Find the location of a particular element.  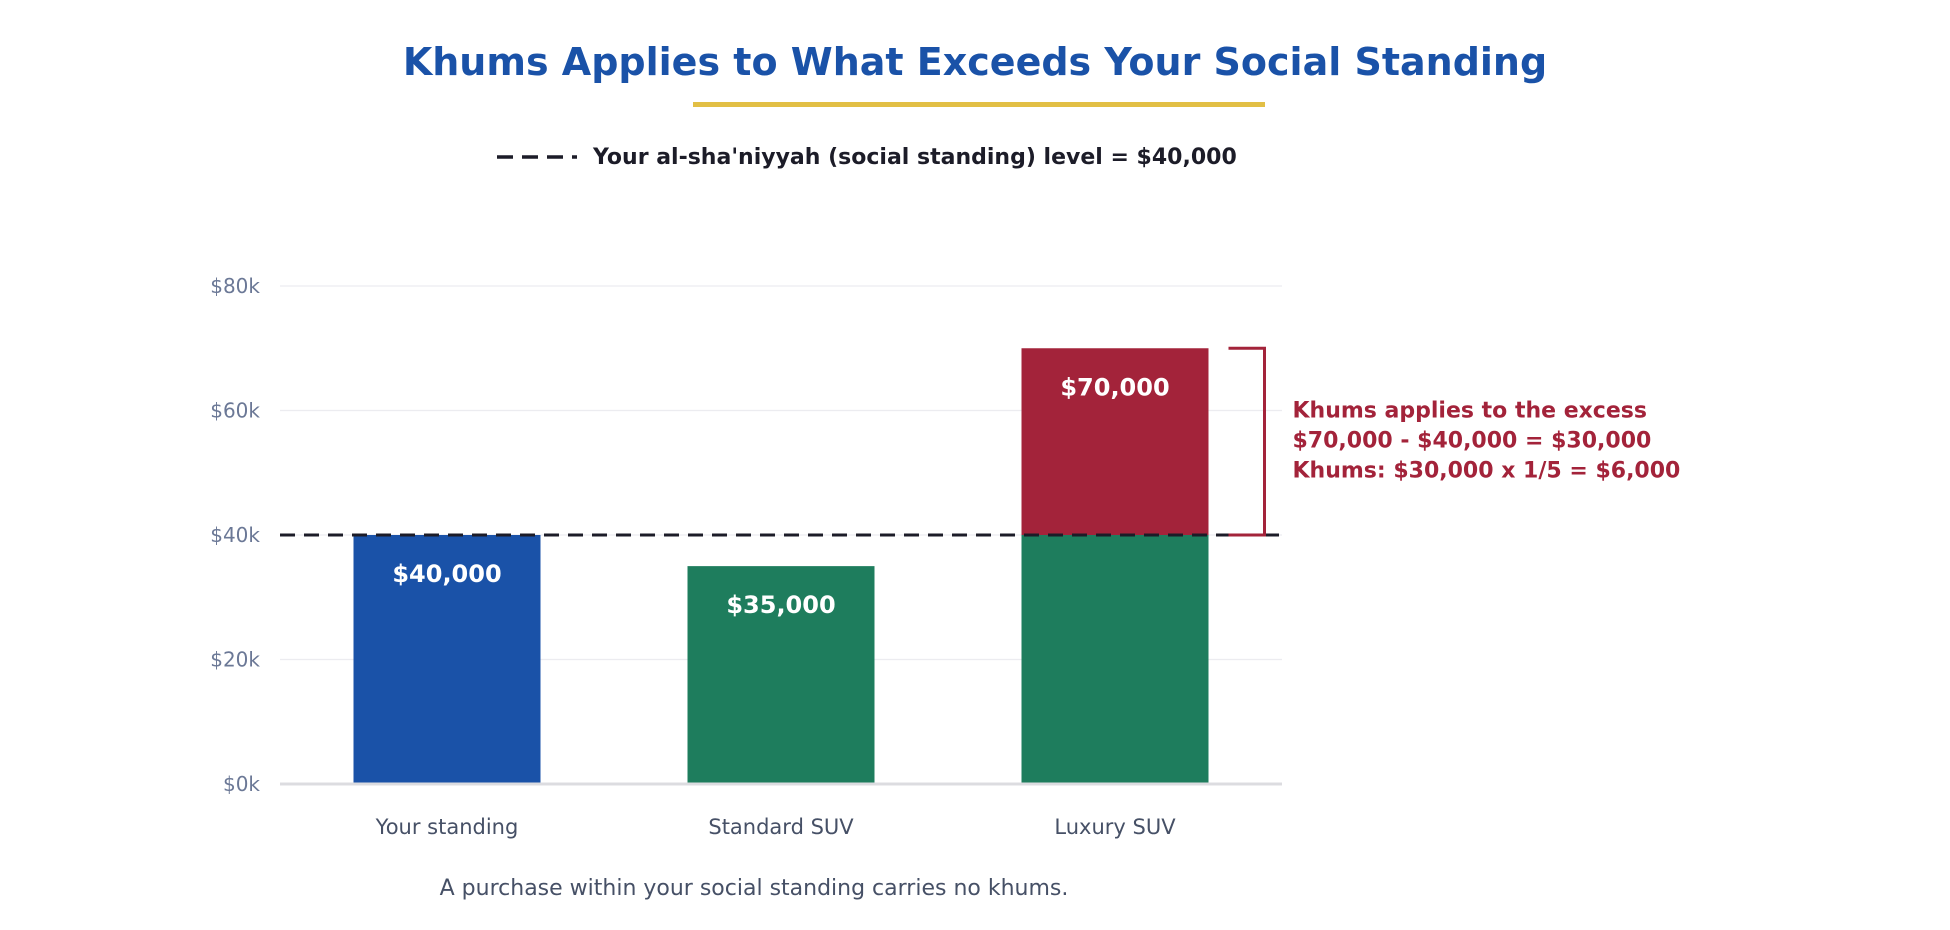

bar-data-label: $35,000 is located at coordinates (780, 605).